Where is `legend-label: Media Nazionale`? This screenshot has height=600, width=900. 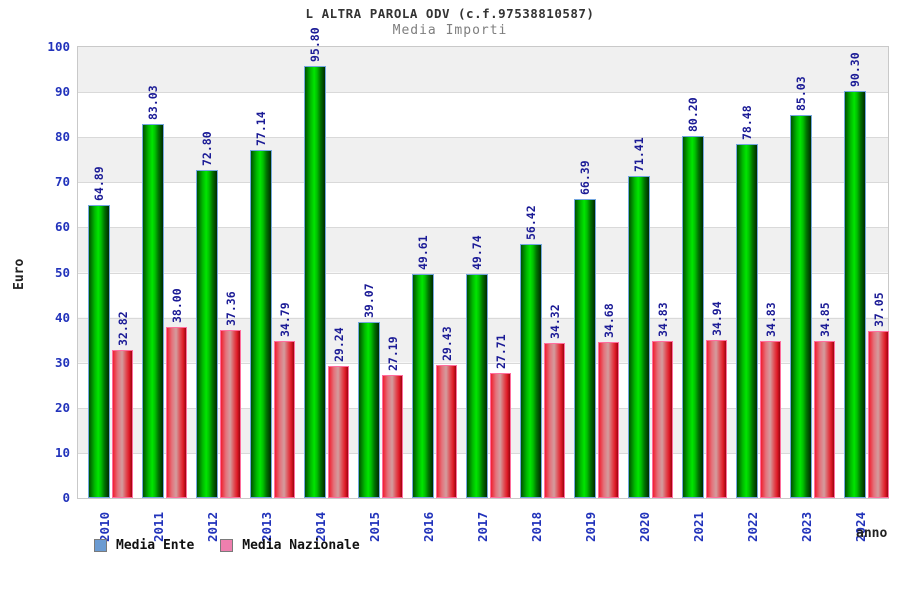
legend-label: Media Nazionale is located at coordinates (301, 545).